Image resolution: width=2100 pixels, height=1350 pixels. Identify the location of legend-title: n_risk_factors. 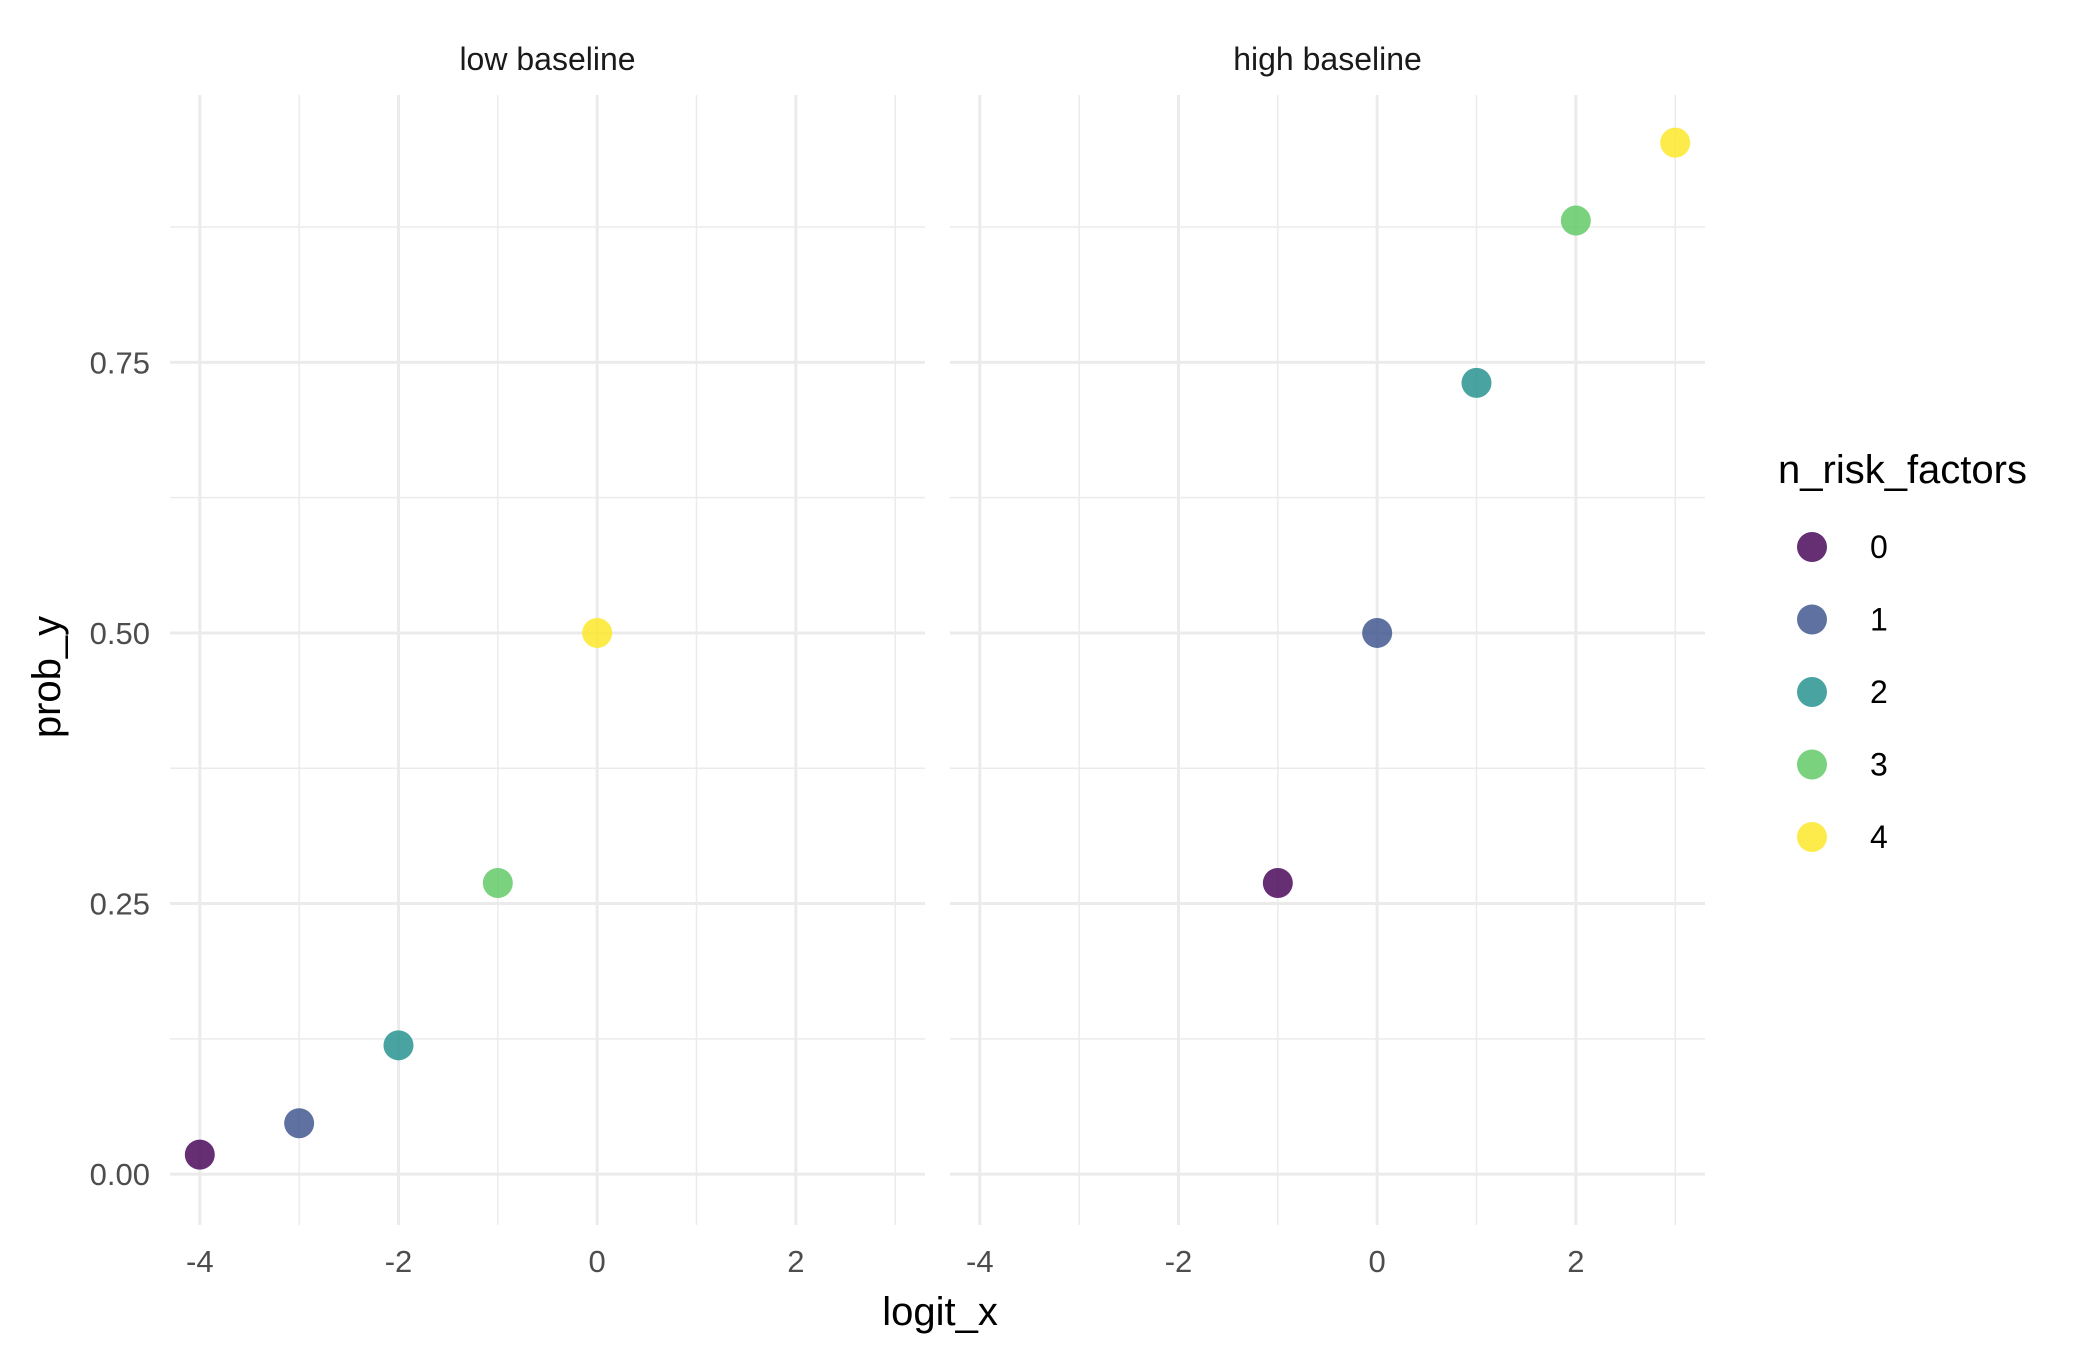
(1902, 470).